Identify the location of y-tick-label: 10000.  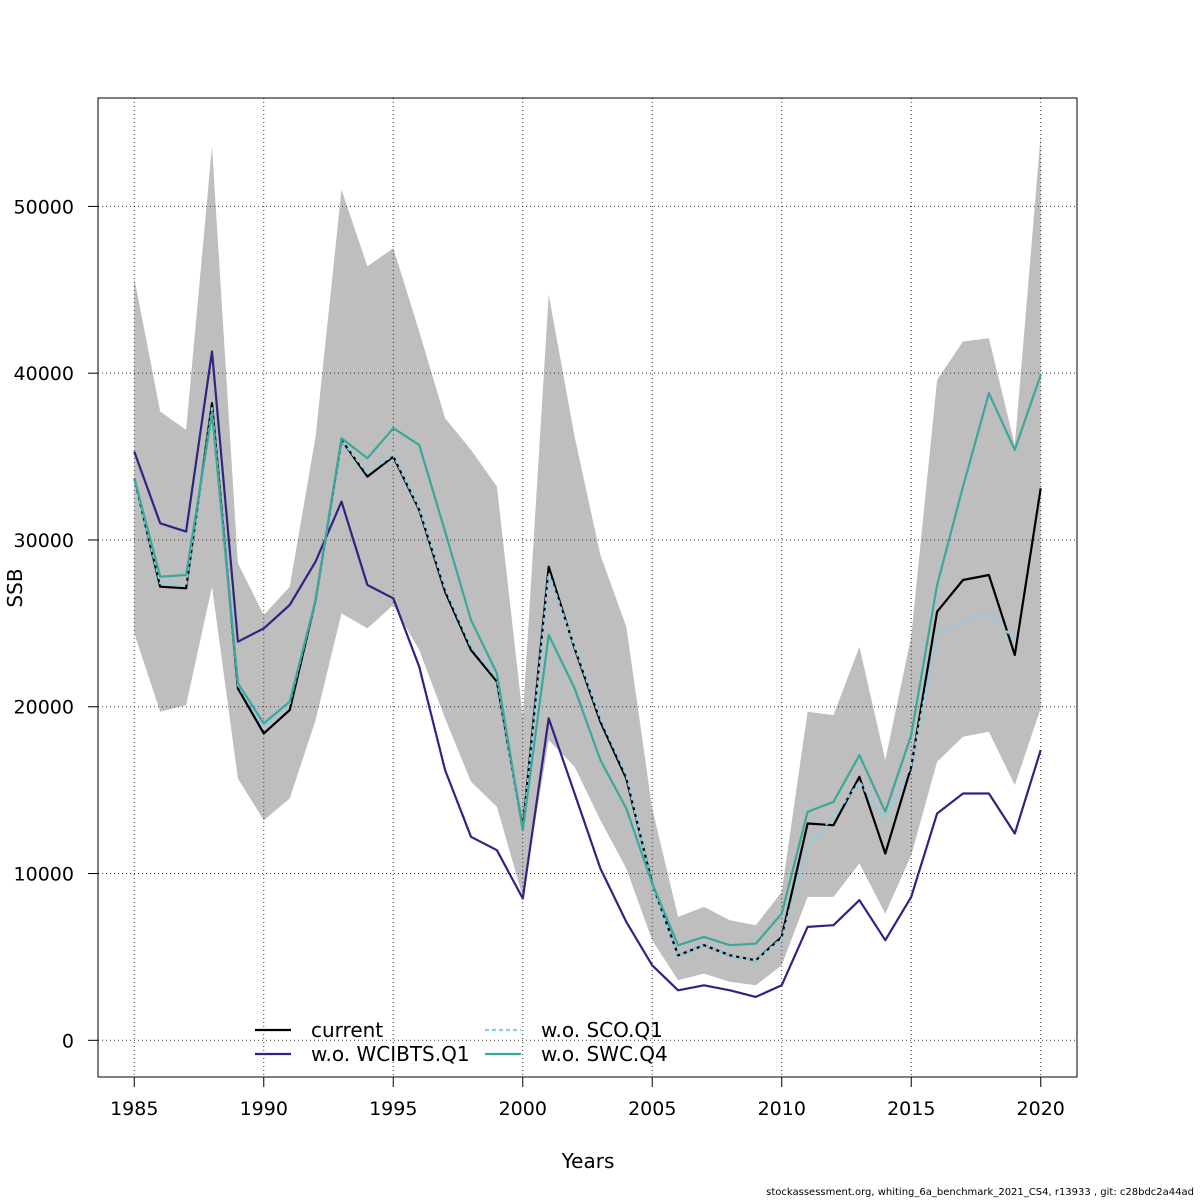
(44, 875).